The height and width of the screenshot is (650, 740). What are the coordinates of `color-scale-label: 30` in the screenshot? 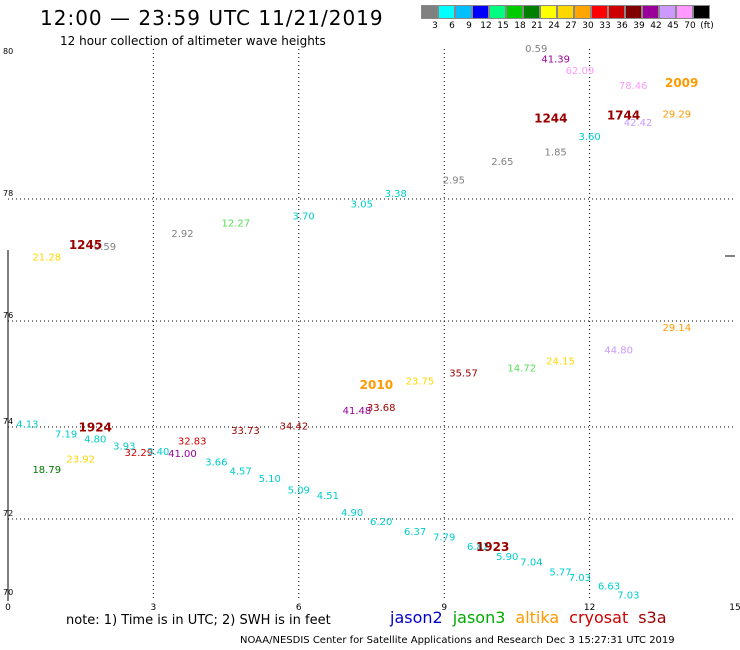 It's located at (588, 26).